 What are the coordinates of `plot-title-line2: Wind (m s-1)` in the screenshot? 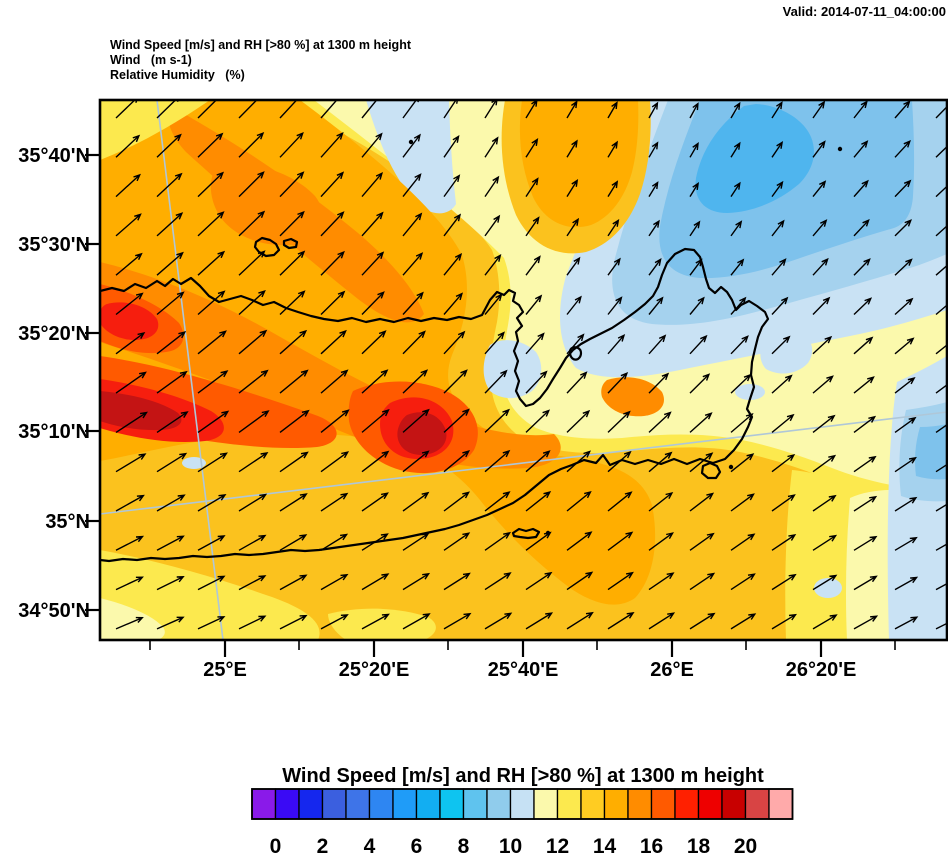 It's located at (151, 60).